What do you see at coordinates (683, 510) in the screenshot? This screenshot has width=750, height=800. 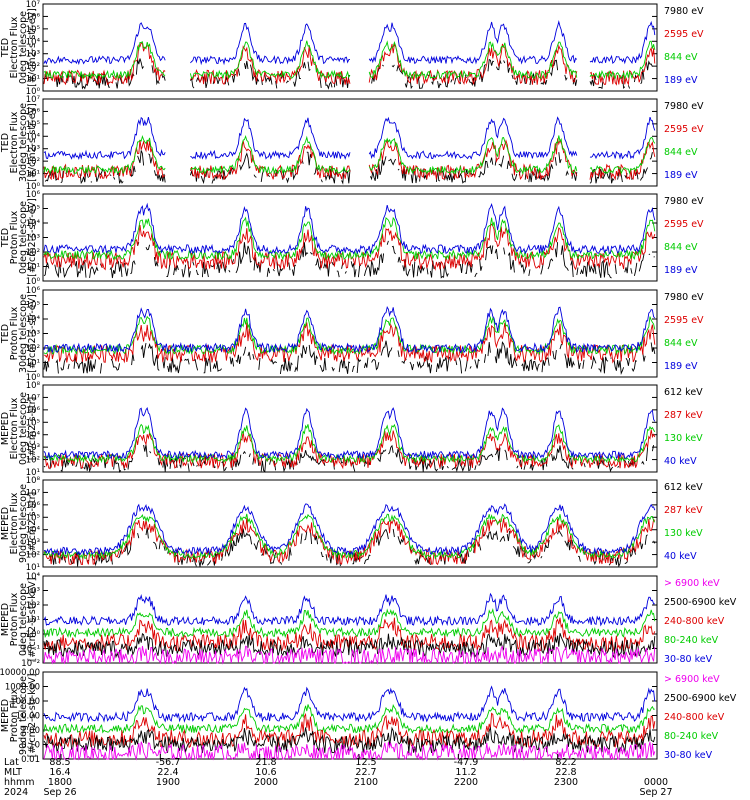 I see `legend-entry: 287 keV` at bounding box center [683, 510].